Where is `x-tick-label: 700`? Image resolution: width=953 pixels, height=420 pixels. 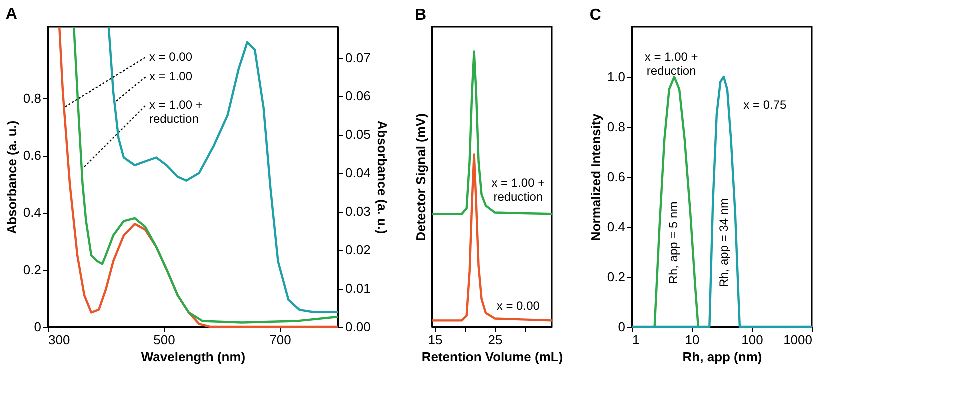 x-tick-label: 700 is located at coordinates (281, 340).